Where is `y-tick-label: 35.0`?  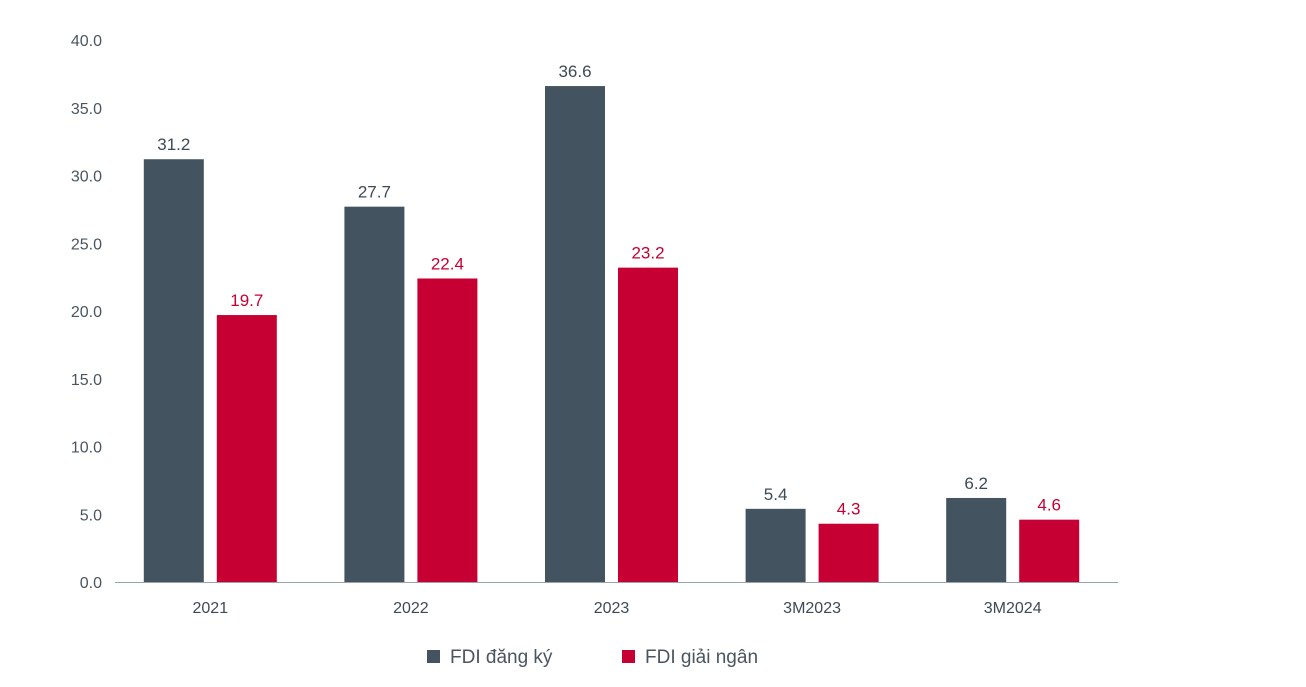
y-tick-label: 35.0 is located at coordinates (86, 109).